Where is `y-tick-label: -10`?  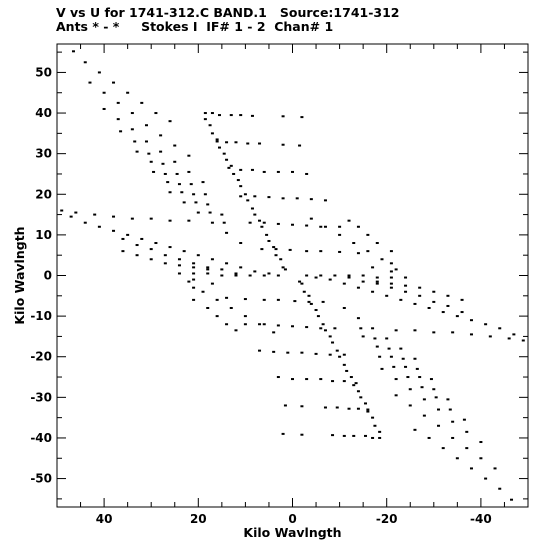
y-tick-label: -10 is located at coordinates (41, 316).